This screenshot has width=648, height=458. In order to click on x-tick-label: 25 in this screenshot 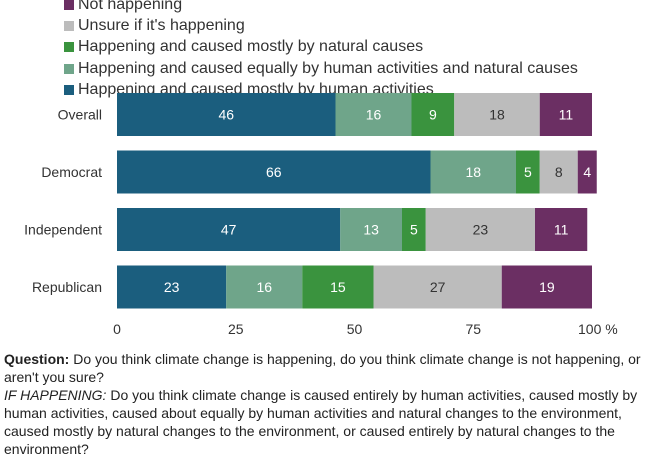, I will do `click(236, 329)`.